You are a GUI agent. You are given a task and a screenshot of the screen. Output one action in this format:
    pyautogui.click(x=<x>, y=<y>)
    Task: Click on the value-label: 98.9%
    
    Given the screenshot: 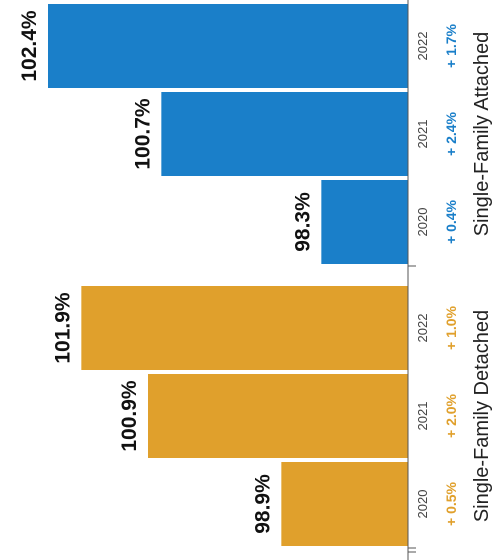 What is the action you would take?
    pyautogui.click(x=262, y=504)
    